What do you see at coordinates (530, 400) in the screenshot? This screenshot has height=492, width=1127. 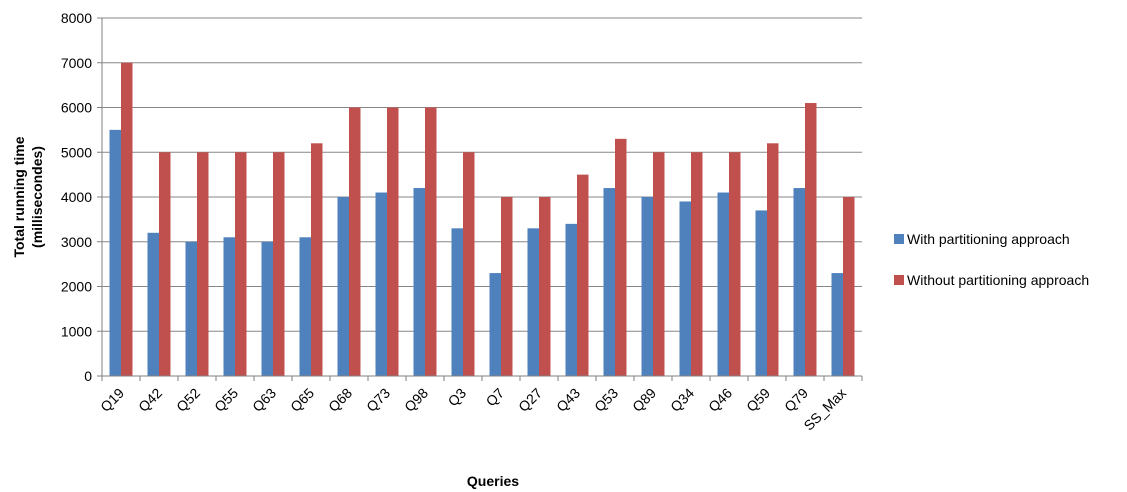 I see `x-tick-label: Q27` at bounding box center [530, 400].